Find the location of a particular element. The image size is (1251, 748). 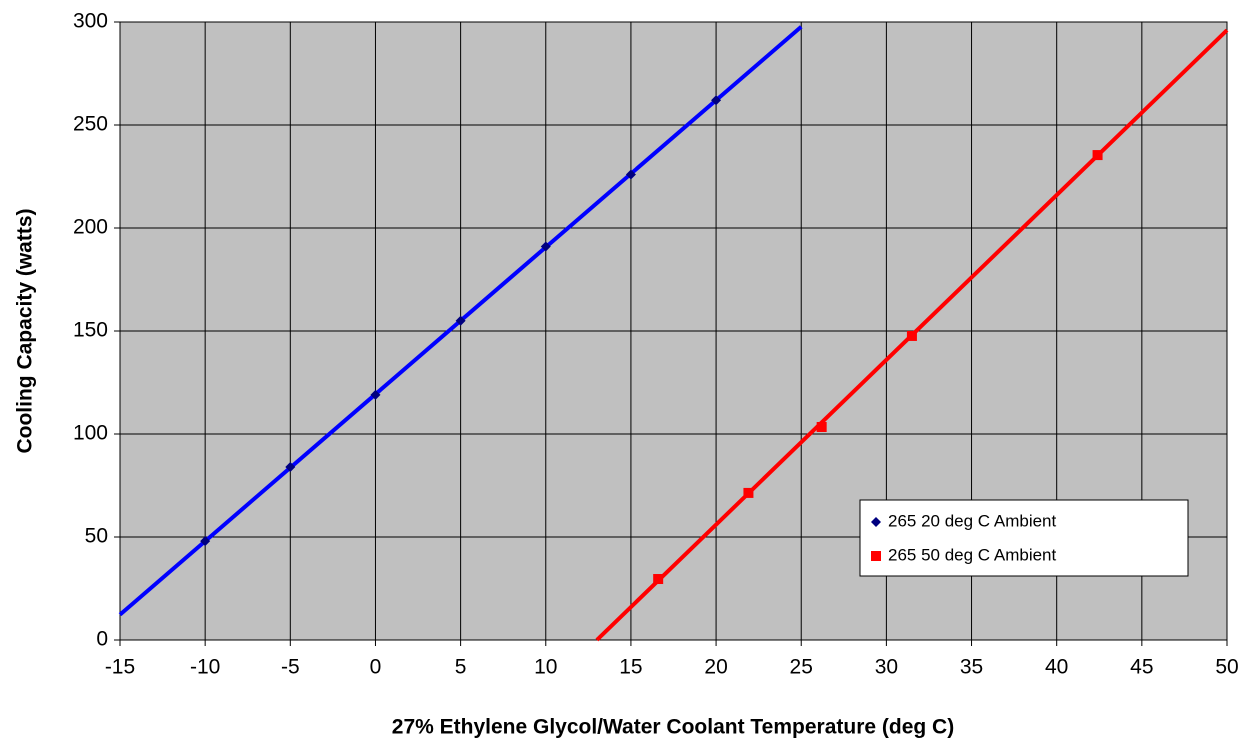

x-tick-label: -15 is located at coordinates (120, 667).